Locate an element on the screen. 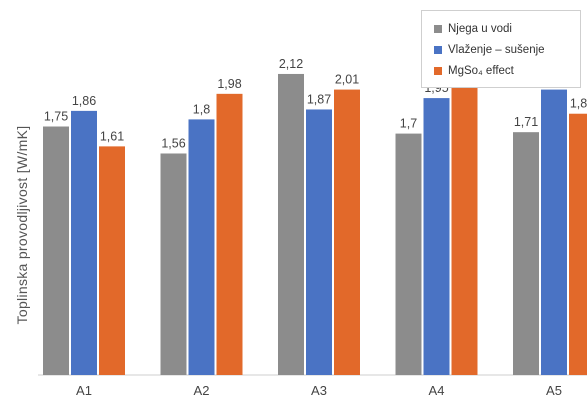 The width and height of the screenshot is (587, 400). data-label-a1-series-1: 1,75 is located at coordinates (56, 117).